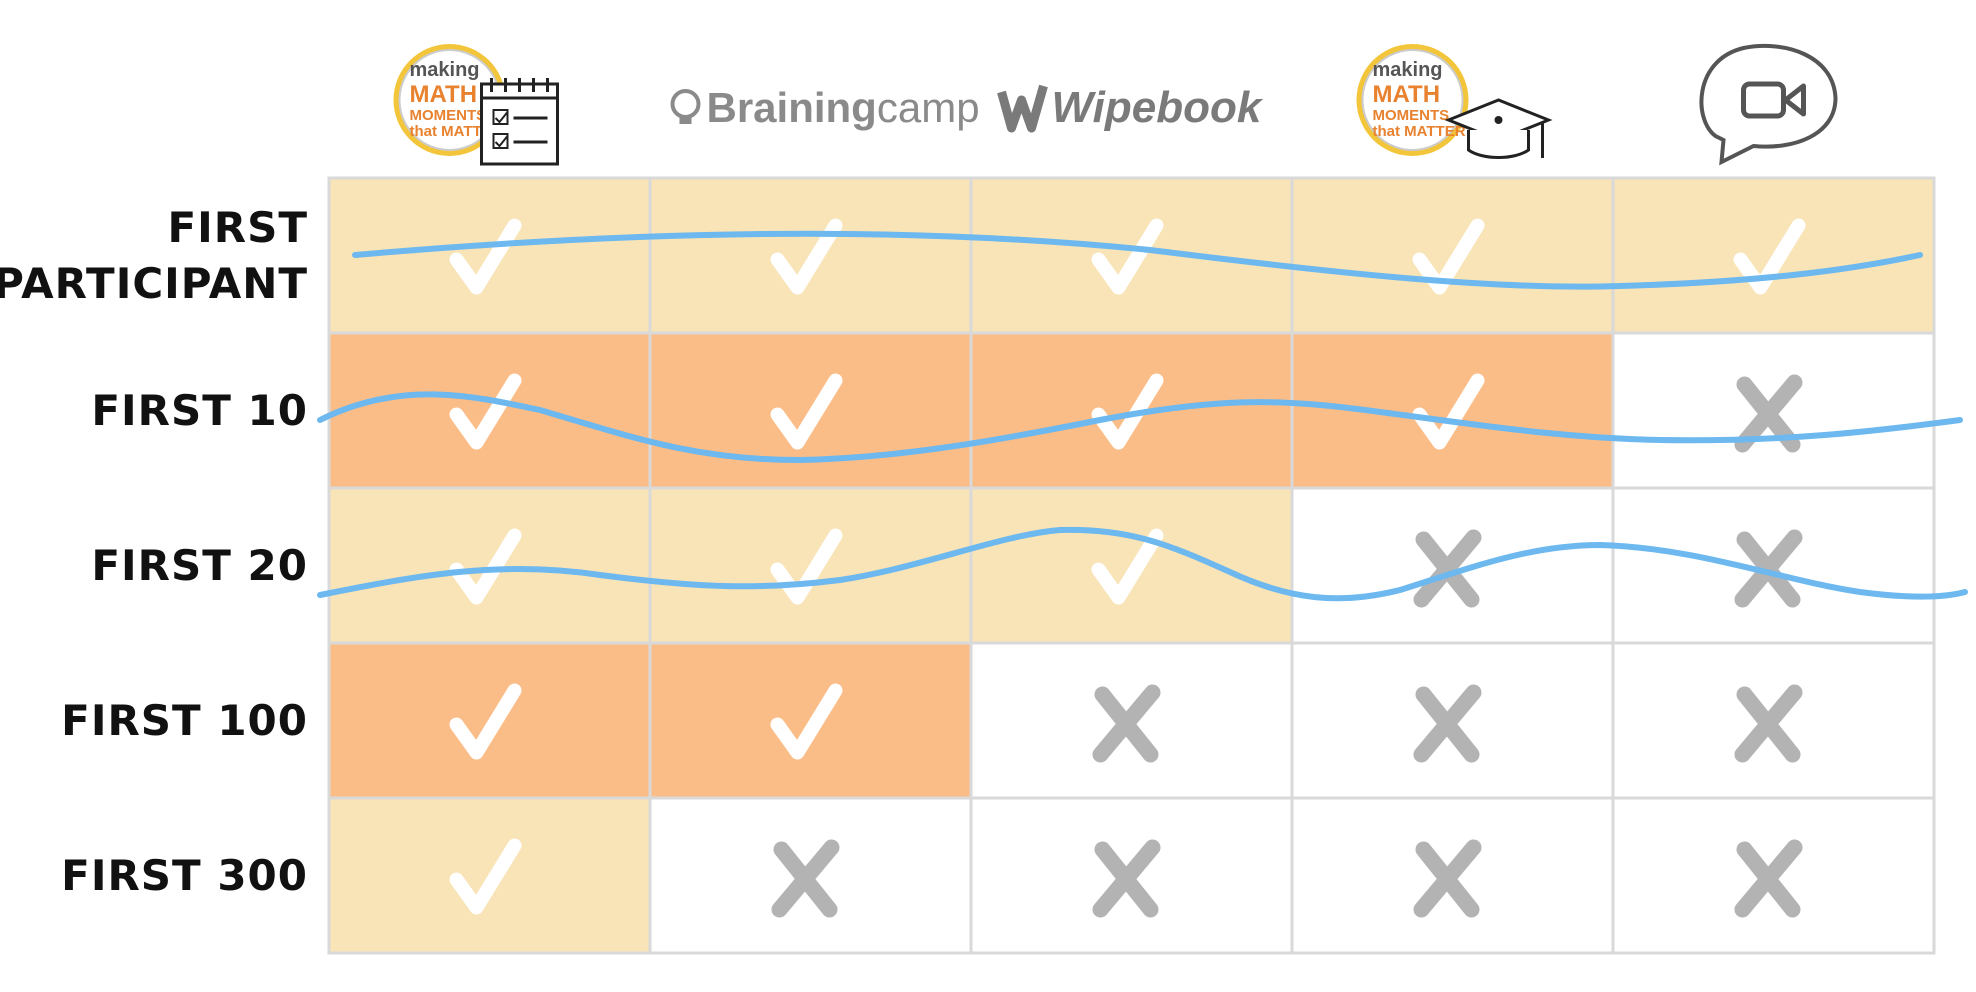  What do you see at coordinates (792, 107) in the screenshot?
I see `wordmark-bold: Braining` at bounding box center [792, 107].